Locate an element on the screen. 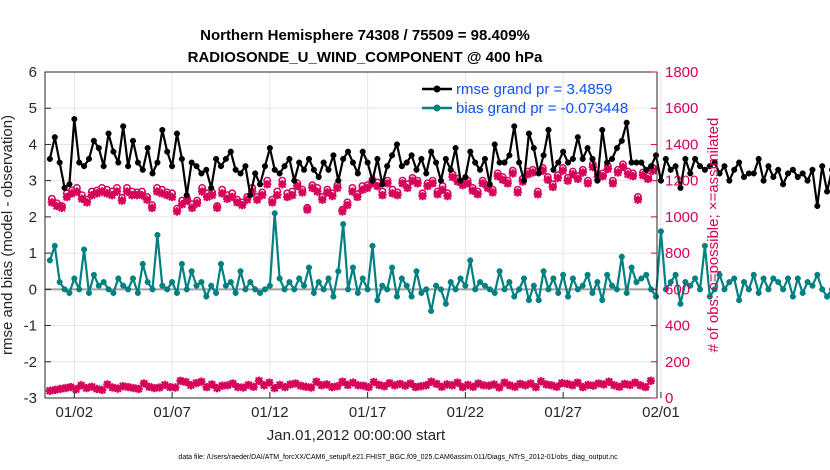 The width and height of the screenshot is (830, 470). legend-marker-rmse is located at coordinates (437, 89).